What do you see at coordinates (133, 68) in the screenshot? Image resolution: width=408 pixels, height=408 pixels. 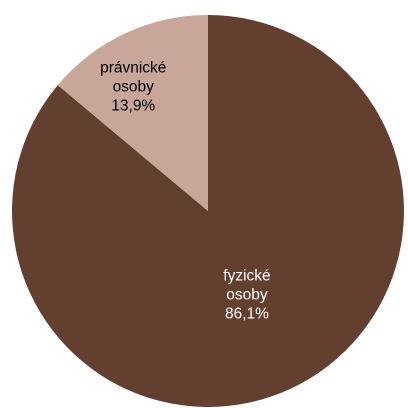 I see `slice-name-line: právnické` at bounding box center [133, 68].